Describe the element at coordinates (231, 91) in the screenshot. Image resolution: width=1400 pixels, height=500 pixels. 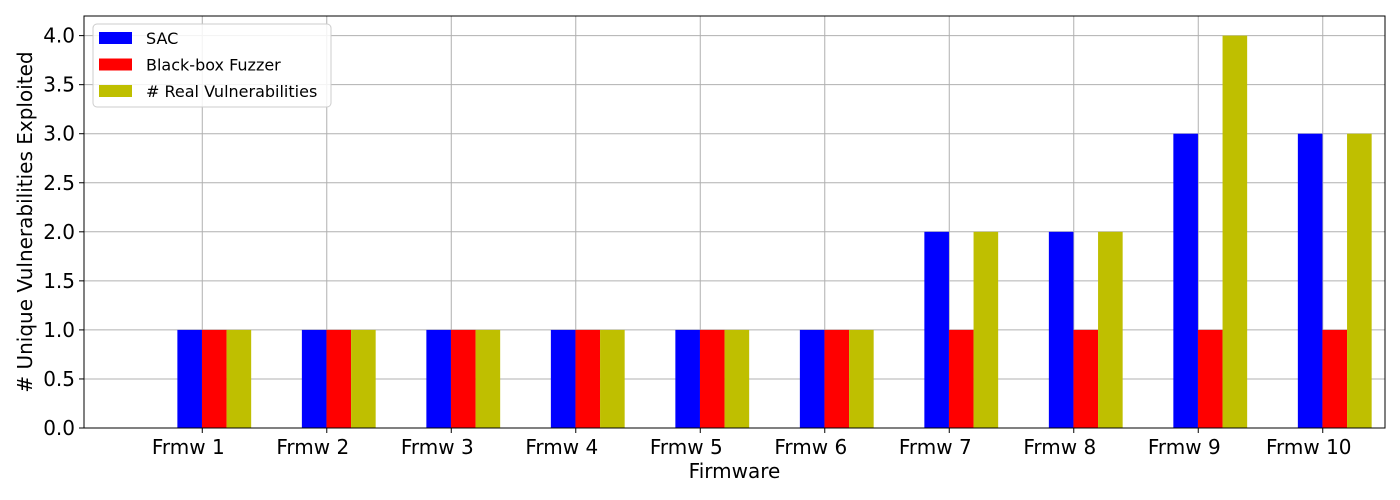
I see `legend-label: # Real Vulnerabilities` at that location.